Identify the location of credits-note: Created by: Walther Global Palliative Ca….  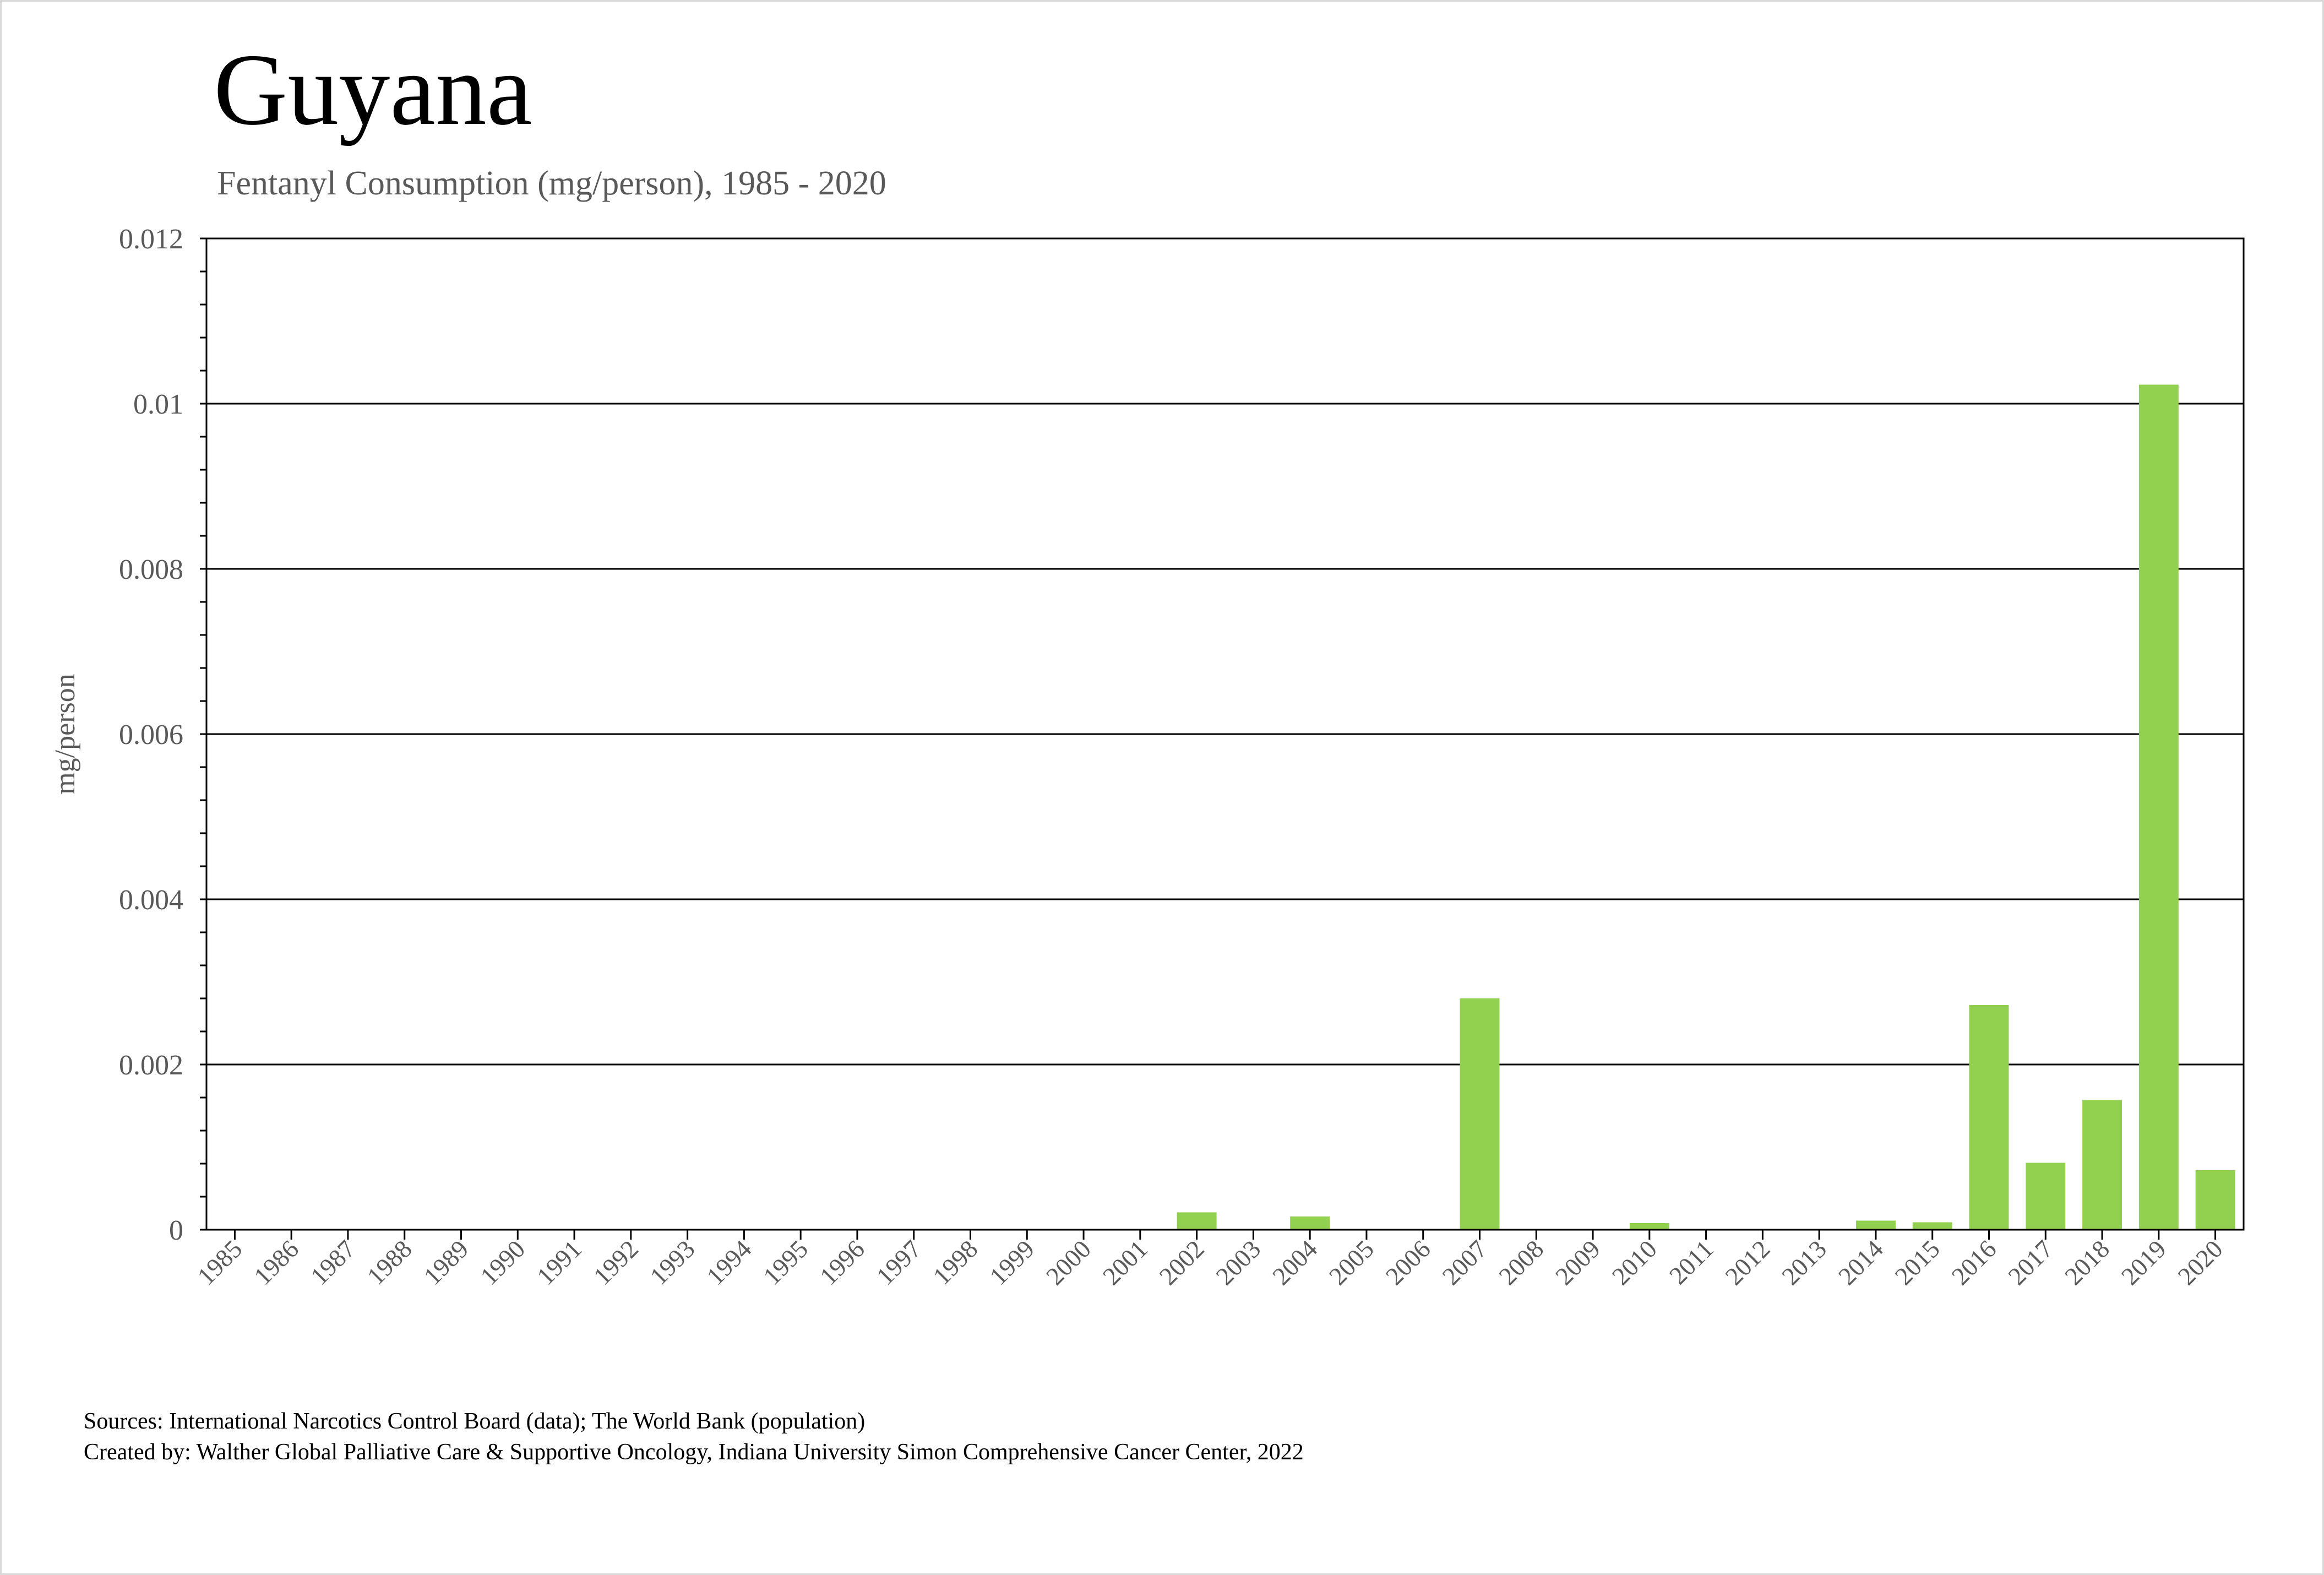
(694, 1453).